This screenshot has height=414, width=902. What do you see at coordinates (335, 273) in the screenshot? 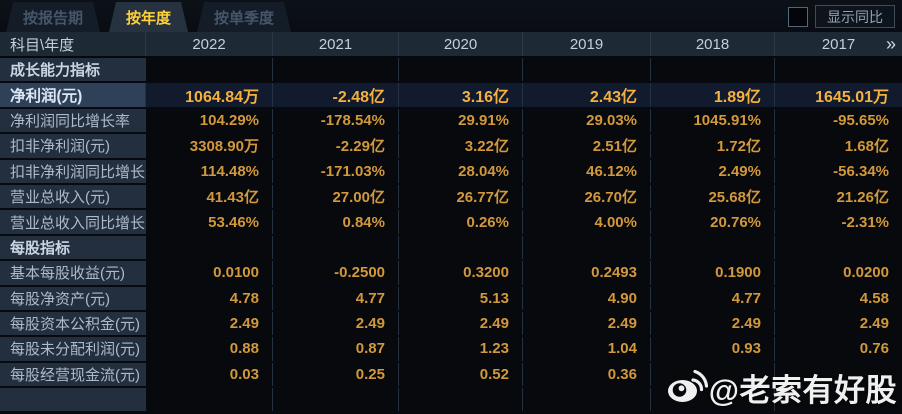
I see `cell-value: -0.2500` at bounding box center [335, 273].